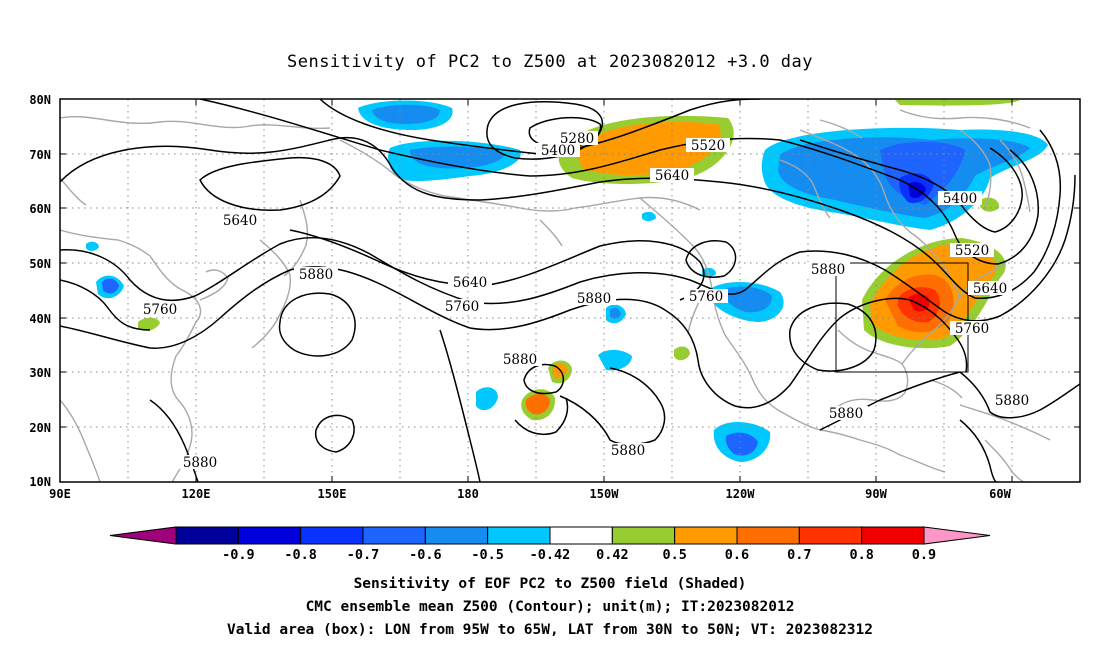 This screenshot has width=1100, height=650. I want to click on colorbar-upper-extension, so click(957, 535).